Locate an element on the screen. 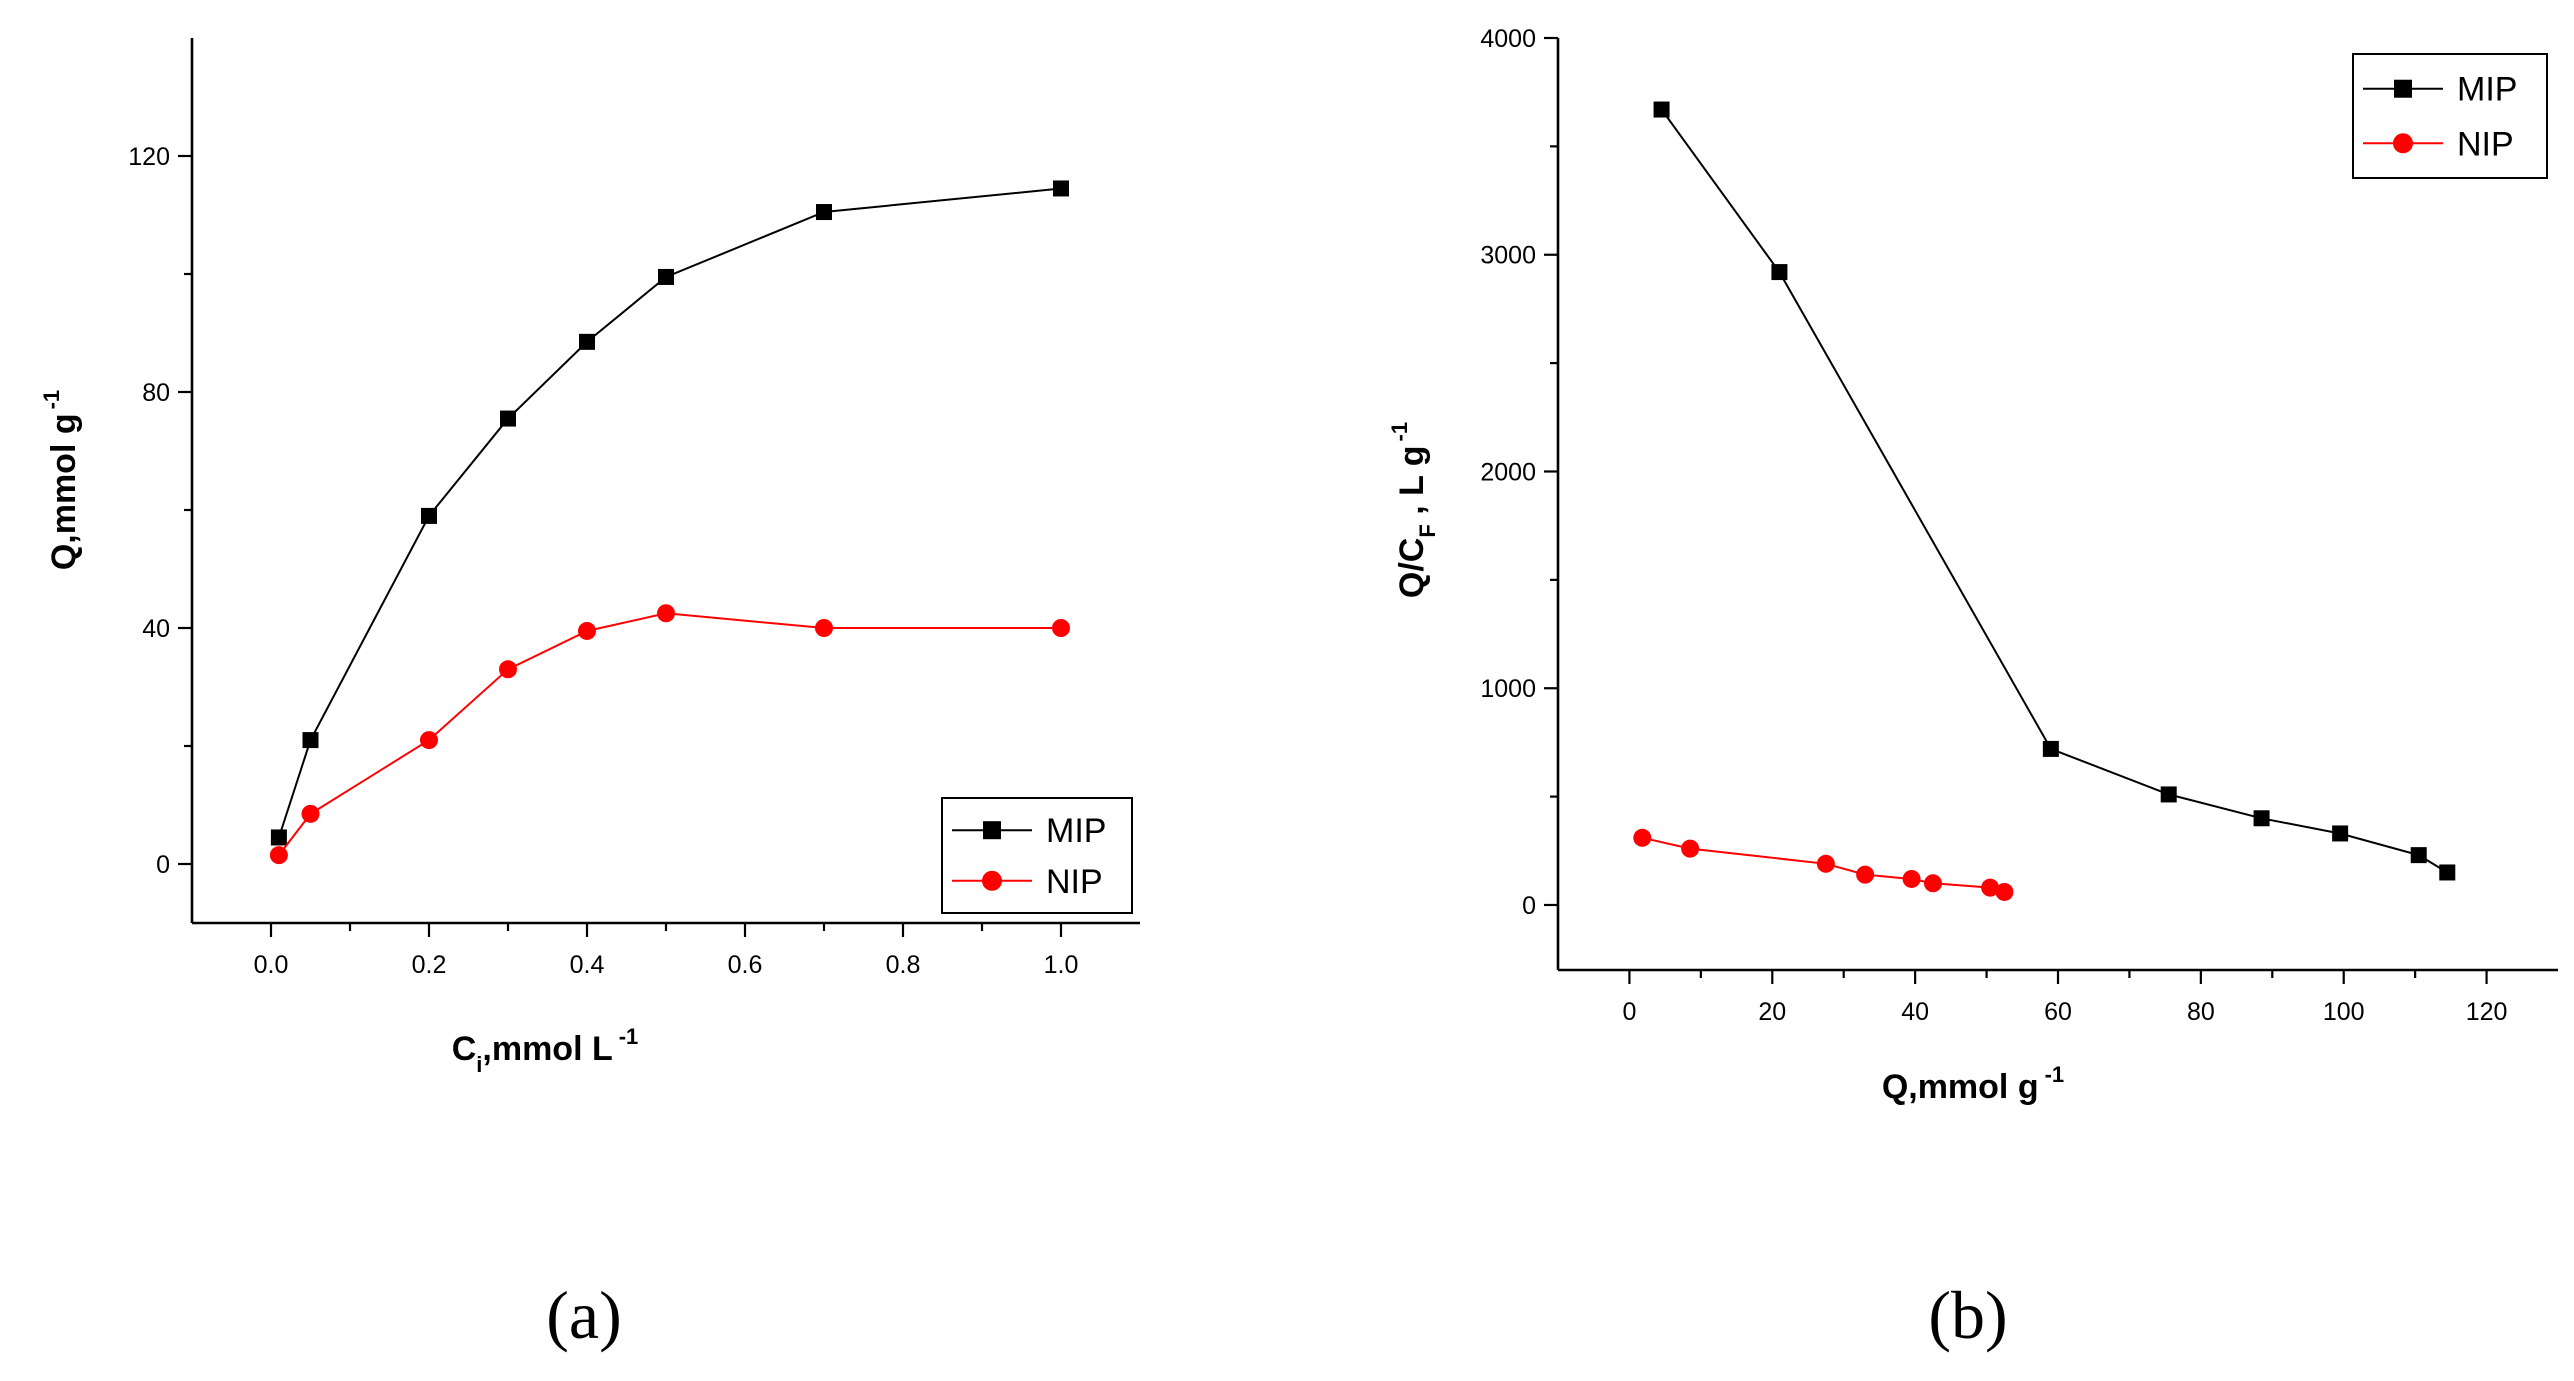  y-axis-title-rest: , L g is located at coordinates (1412, 484).